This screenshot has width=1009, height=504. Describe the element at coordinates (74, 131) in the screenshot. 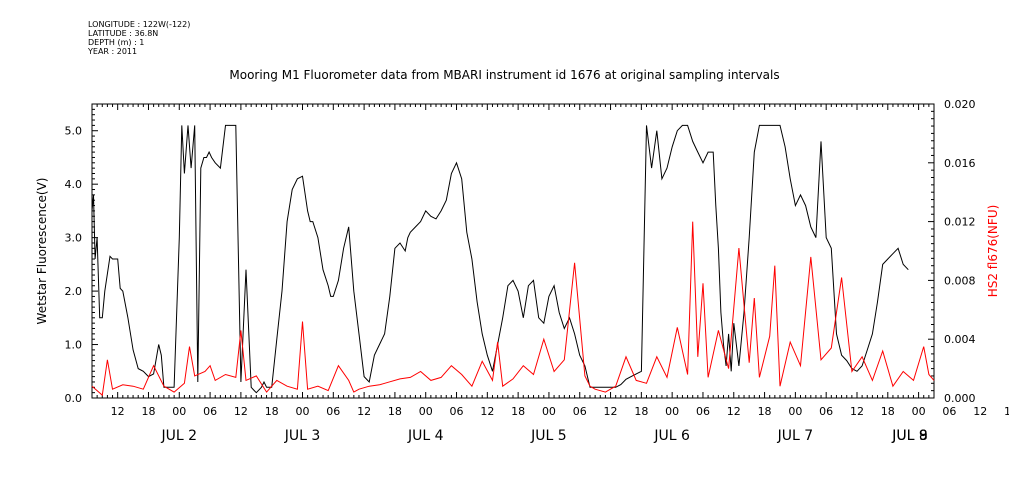

I see `y-tick-label-left: 5.0` at that location.